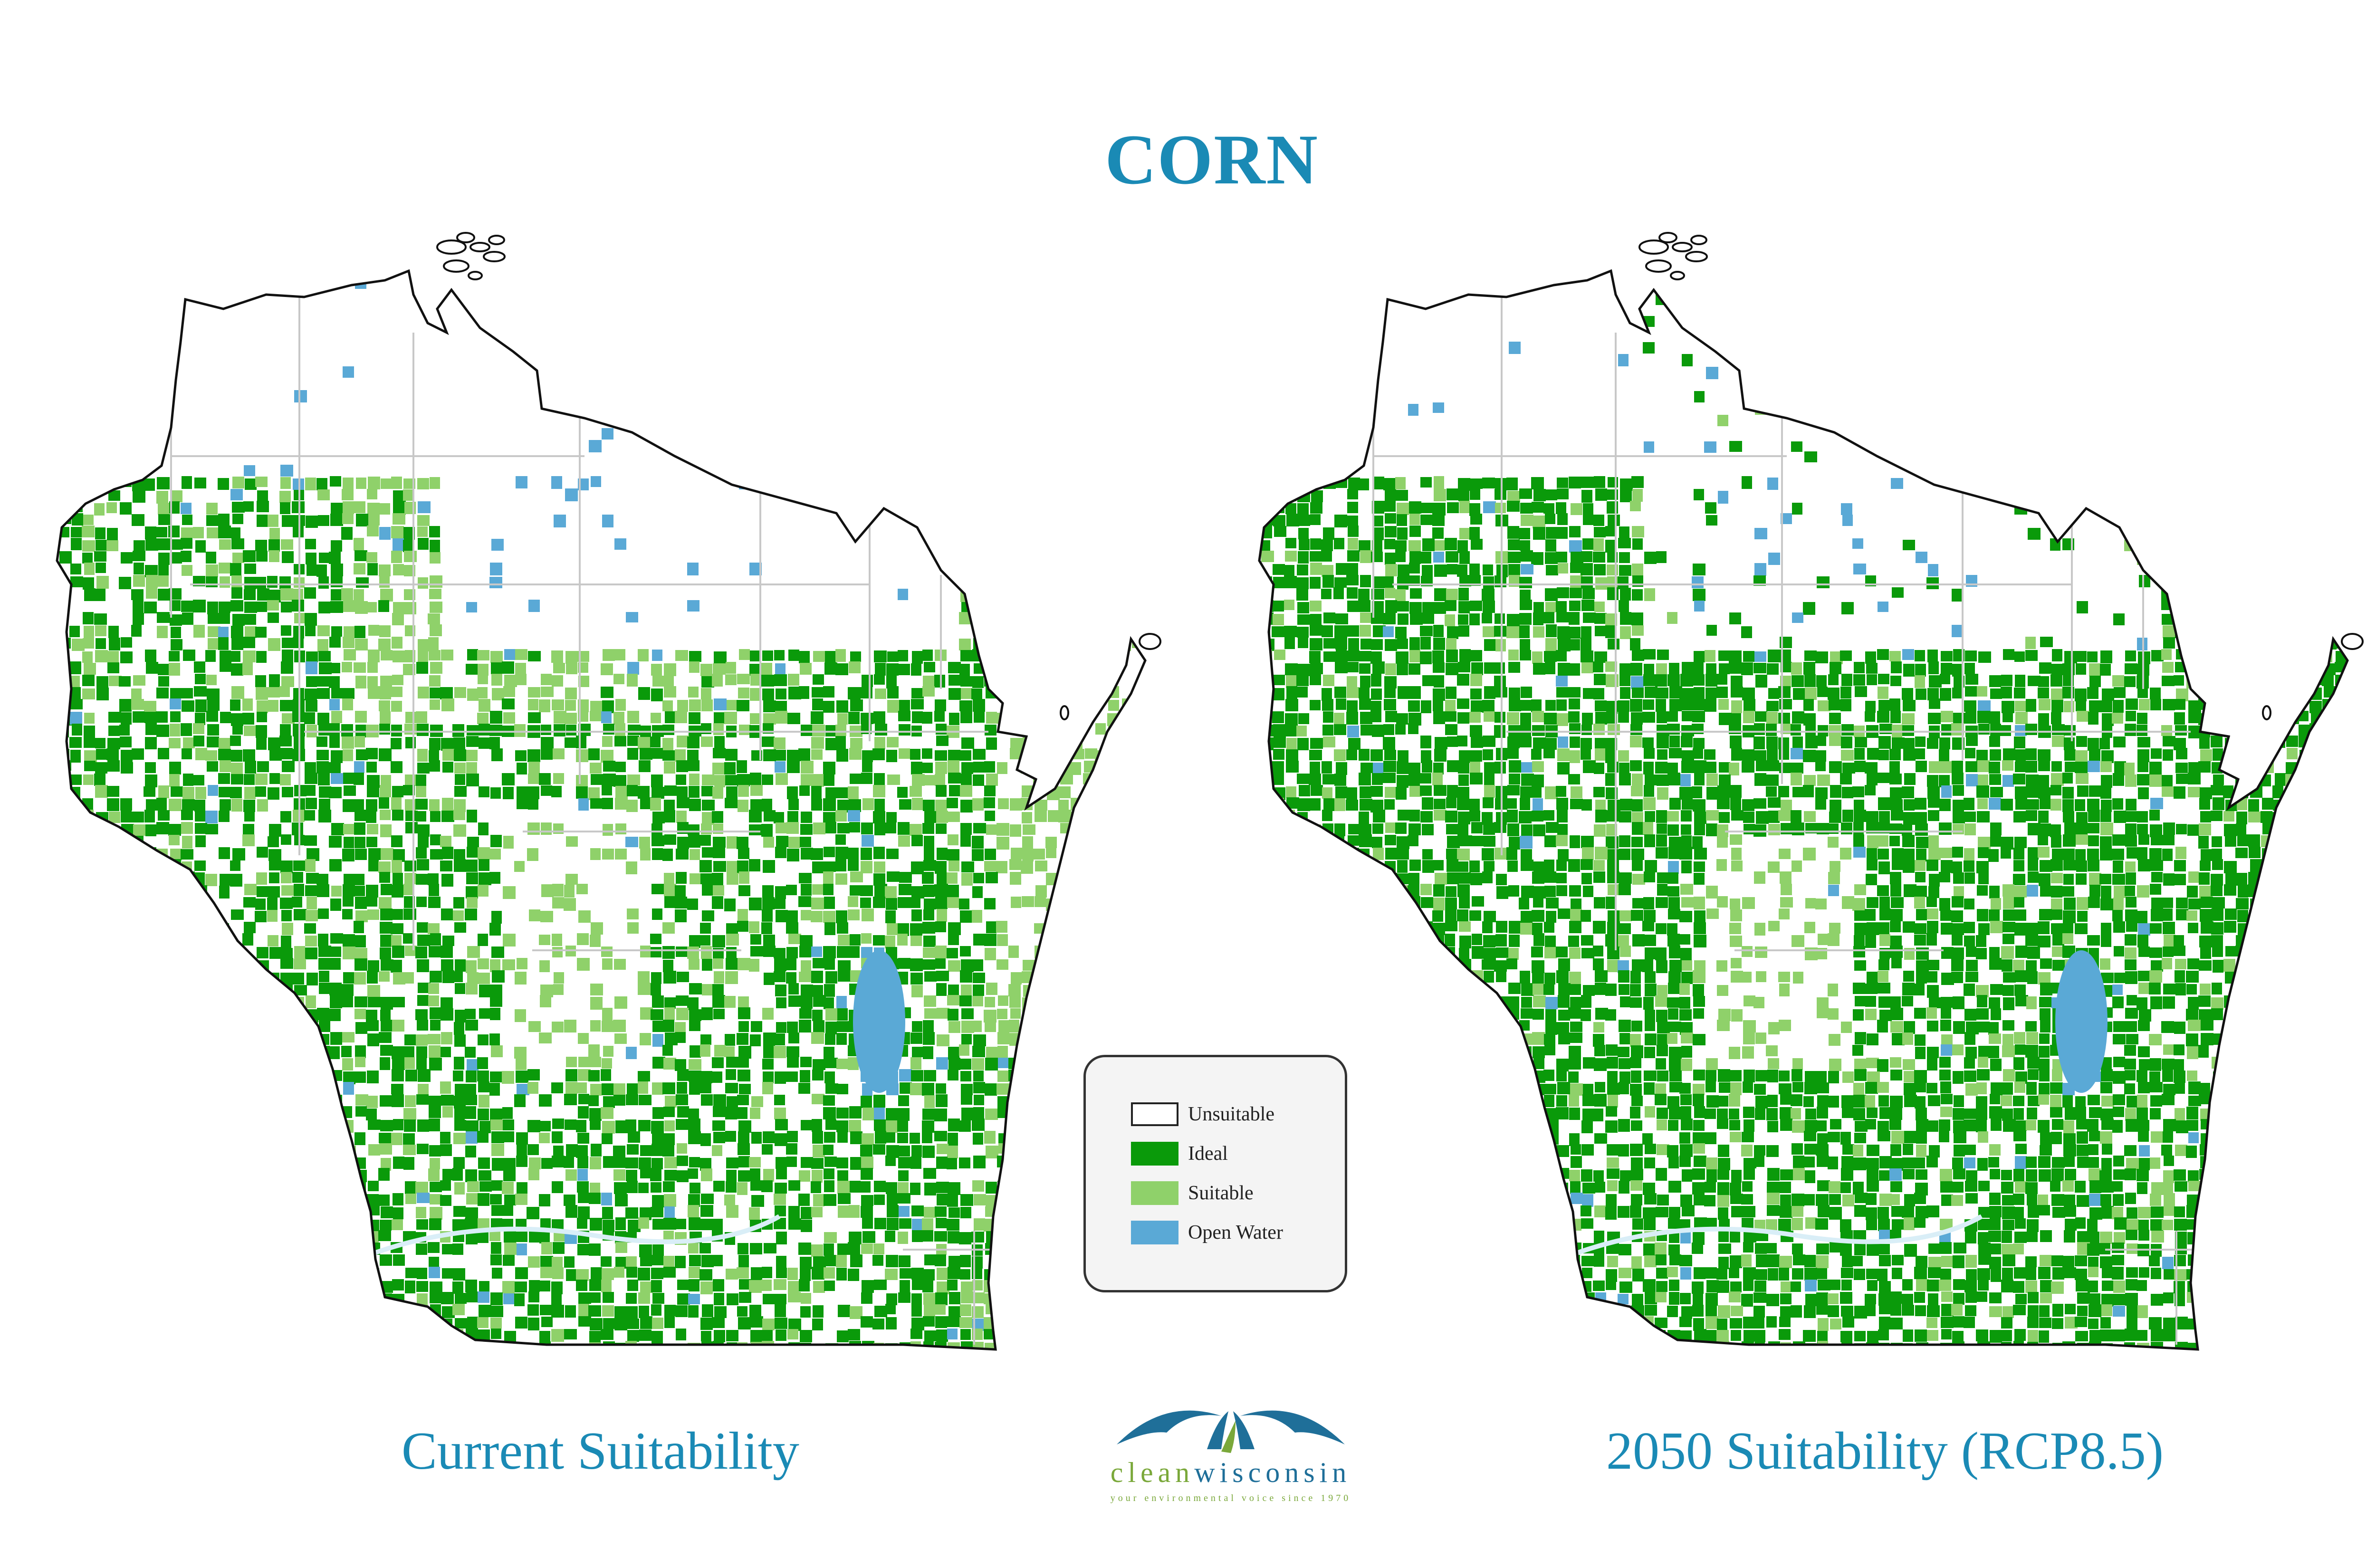 The width and height of the screenshot is (2376, 1568). Describe the element at coordinates (1154, 1193) in the screenshot. I see `legend-swatch-suitable` at that location.